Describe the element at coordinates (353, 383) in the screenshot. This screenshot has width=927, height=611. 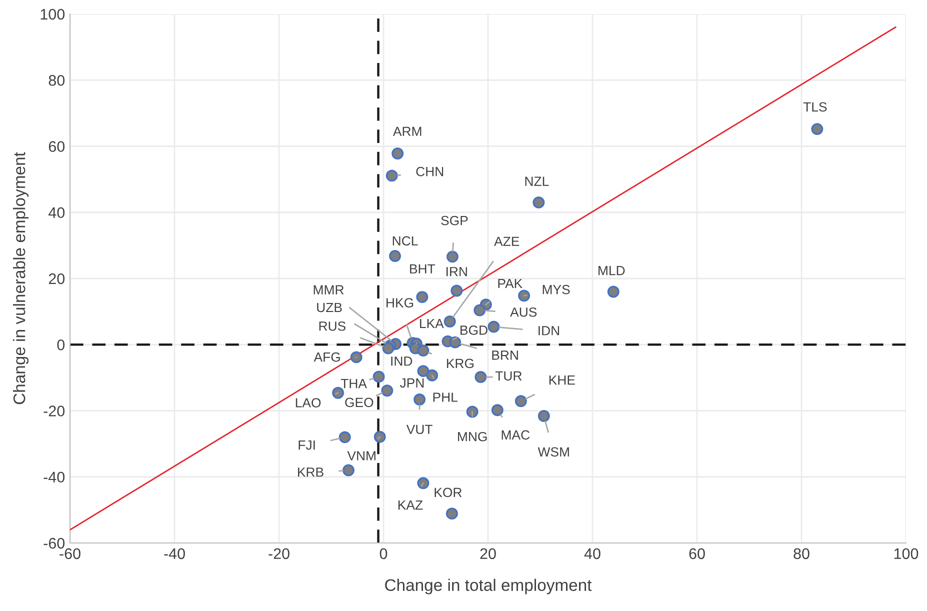
I see `annotation: THA` at that location.